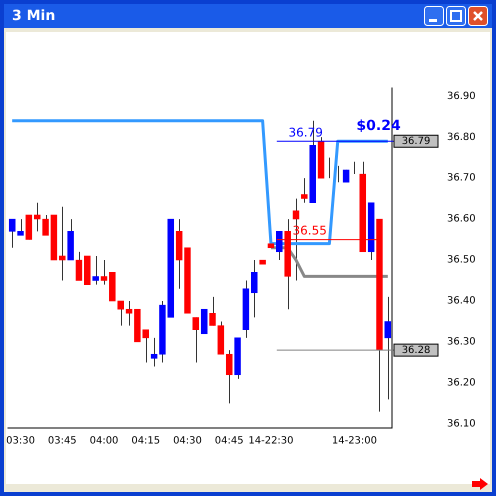  Describe the element at coordinates (33, 16) in the screenshot. I see `chart-title: 3 Min` at that location.